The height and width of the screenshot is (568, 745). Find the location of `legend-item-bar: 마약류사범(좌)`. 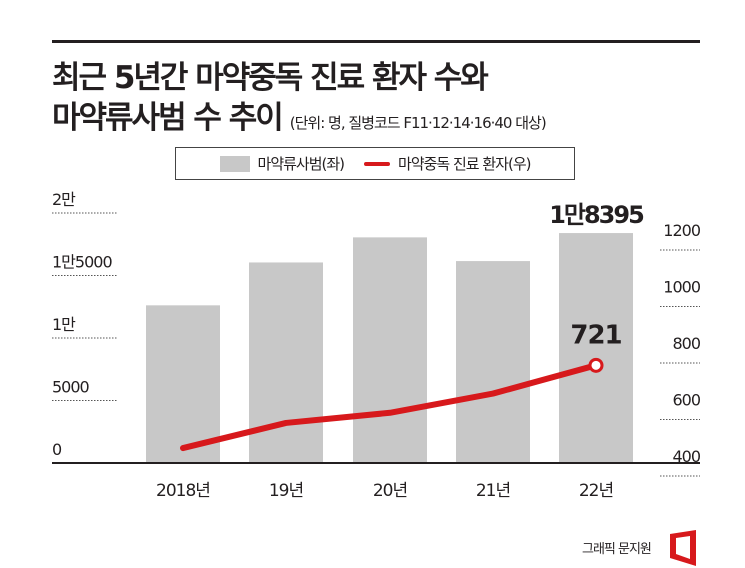

legend-item-bar: 마약류사범(좌) is located at coordinates (282, 163).